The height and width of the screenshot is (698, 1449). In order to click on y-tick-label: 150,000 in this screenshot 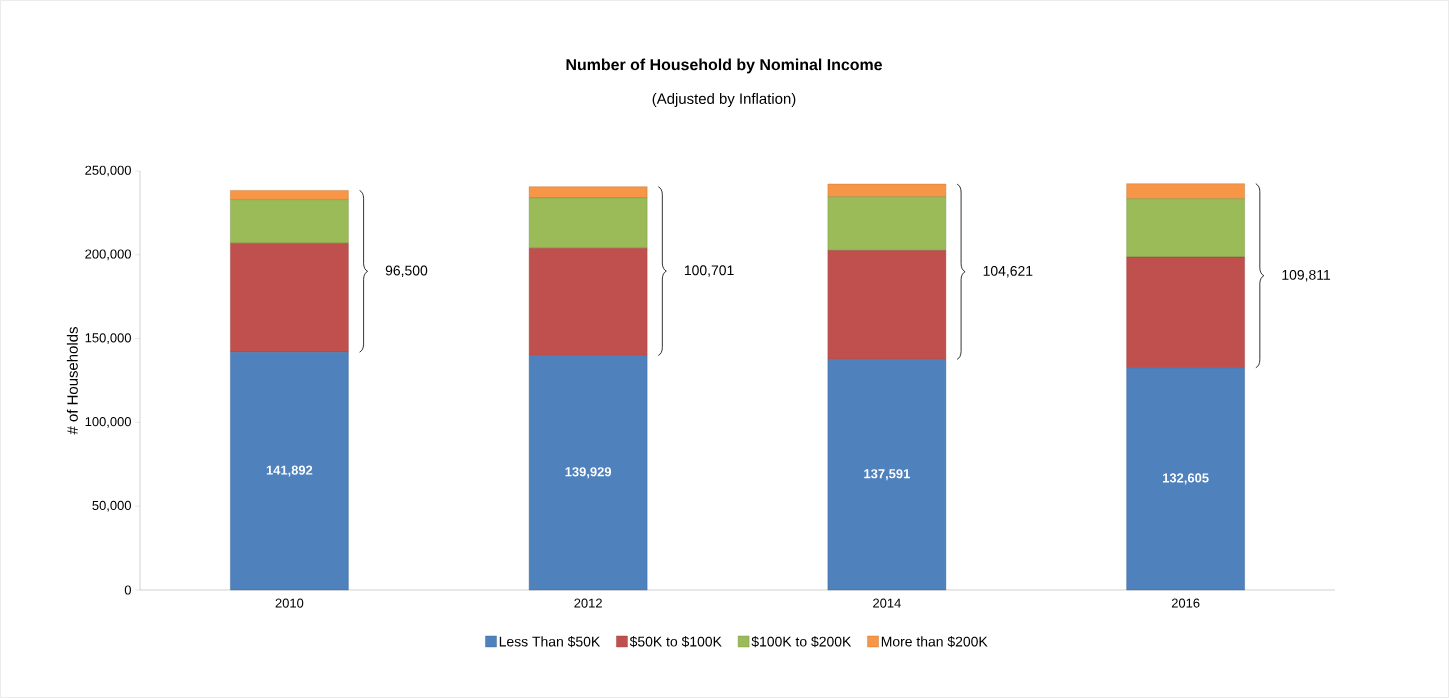, I will do `click(108, 338)`.